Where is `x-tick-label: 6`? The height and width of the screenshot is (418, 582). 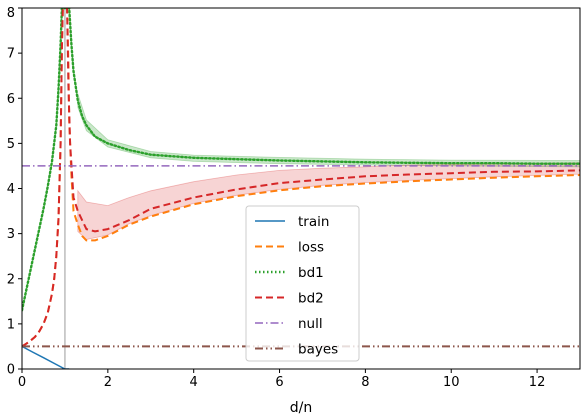
x-tick-label: 6 is located at coordinates (279, 382).